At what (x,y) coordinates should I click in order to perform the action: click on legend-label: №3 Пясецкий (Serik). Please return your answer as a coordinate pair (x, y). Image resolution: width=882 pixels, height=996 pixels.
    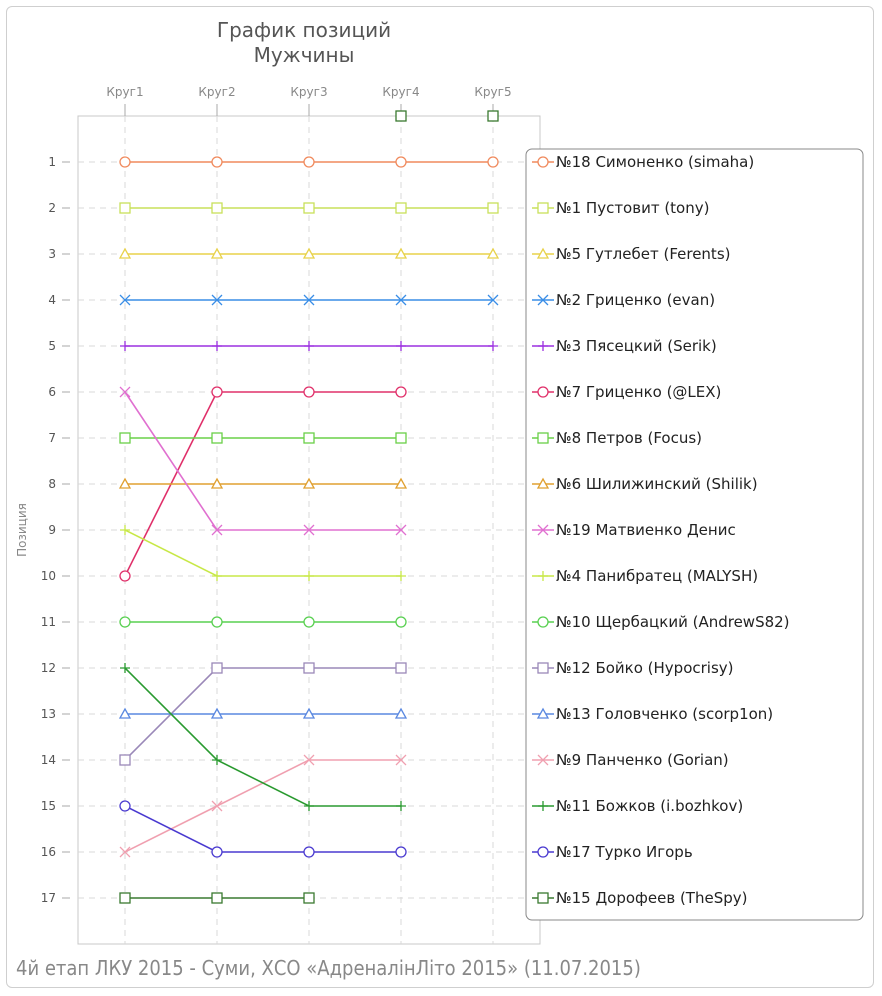
    Looking at the image, I should click on (636, 346).